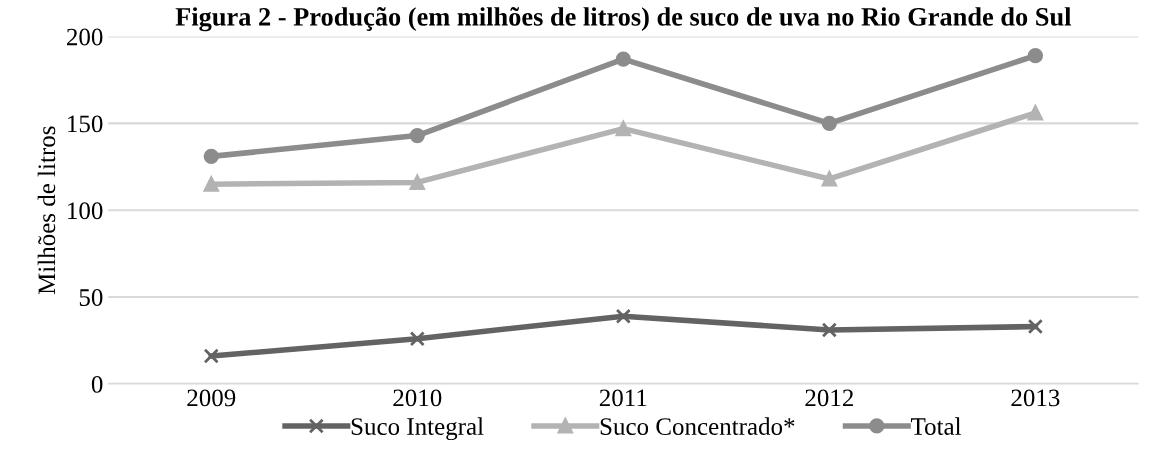 The width and height of the screenshot is (1164, 457). I want to click on legend-label: Total, so click(936, 426).